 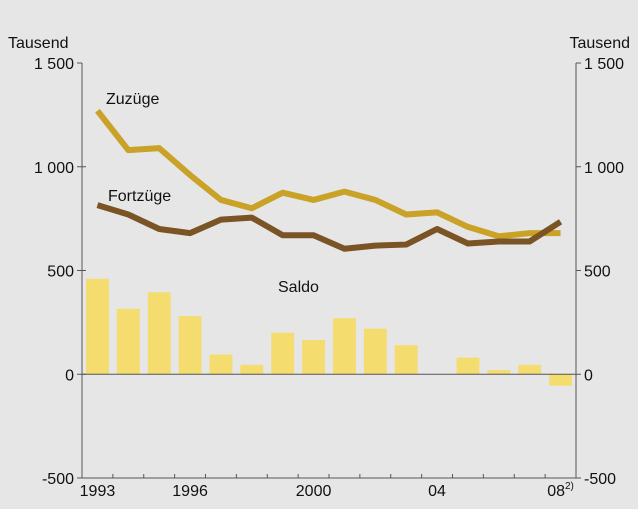 I want to click on x-tick-label-1: 1996, so click(x=190, y=491).